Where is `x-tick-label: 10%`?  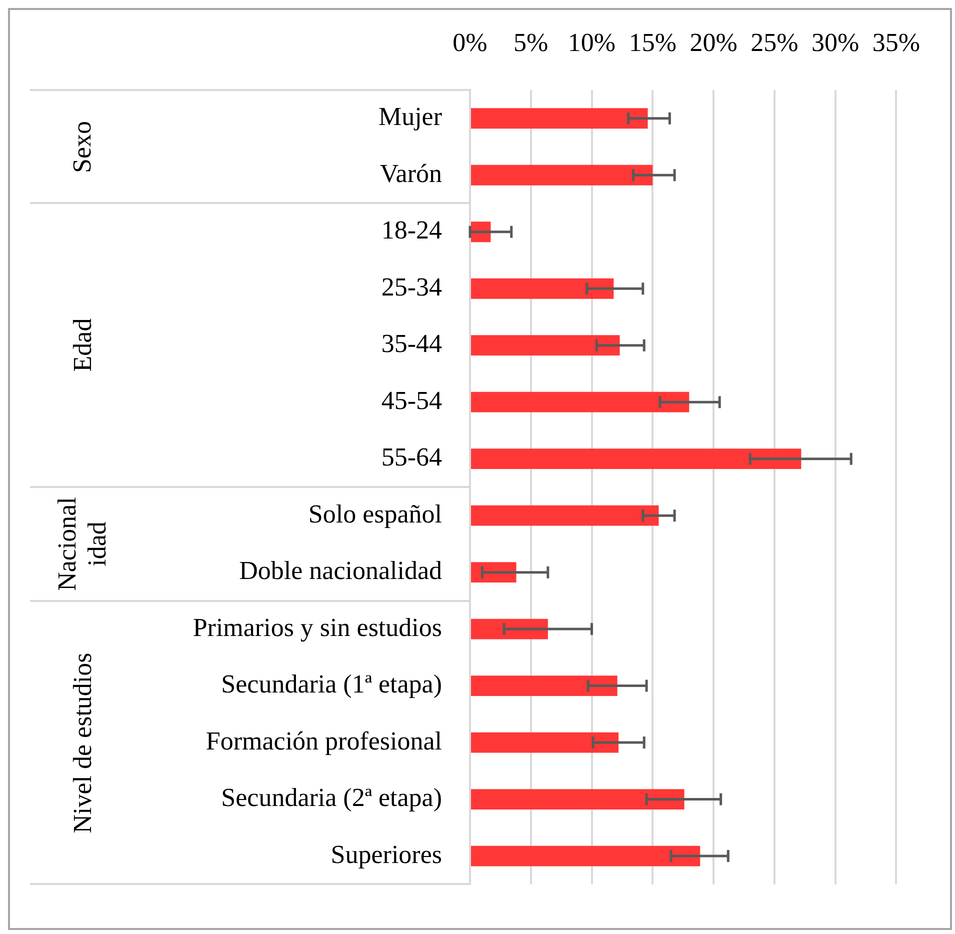
x-tick-label: 10% is located at coordinates (592, 43).